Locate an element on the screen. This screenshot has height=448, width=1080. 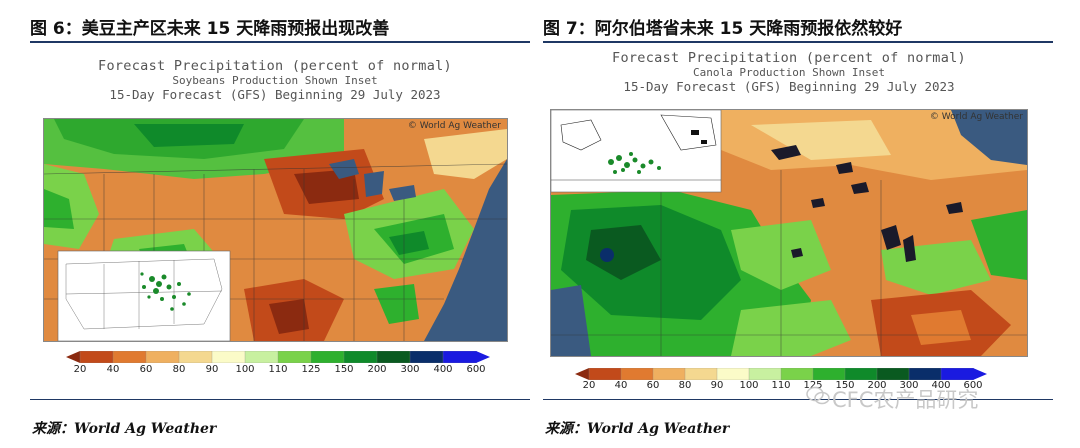
us-soybean-inset is located at coordinates (144, 295).